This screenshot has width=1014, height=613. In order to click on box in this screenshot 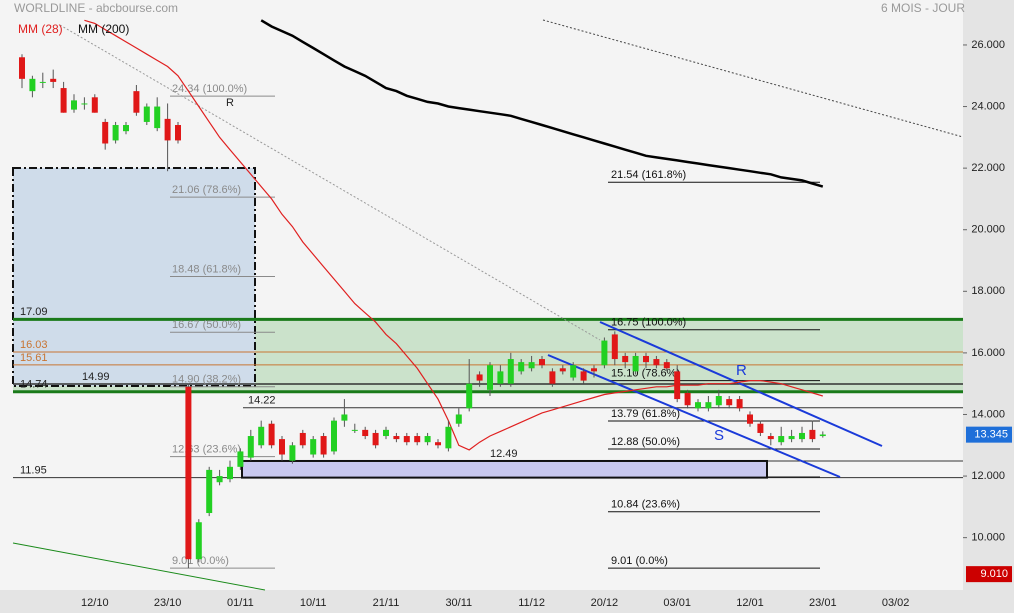, I will do `click(504, 469)`.